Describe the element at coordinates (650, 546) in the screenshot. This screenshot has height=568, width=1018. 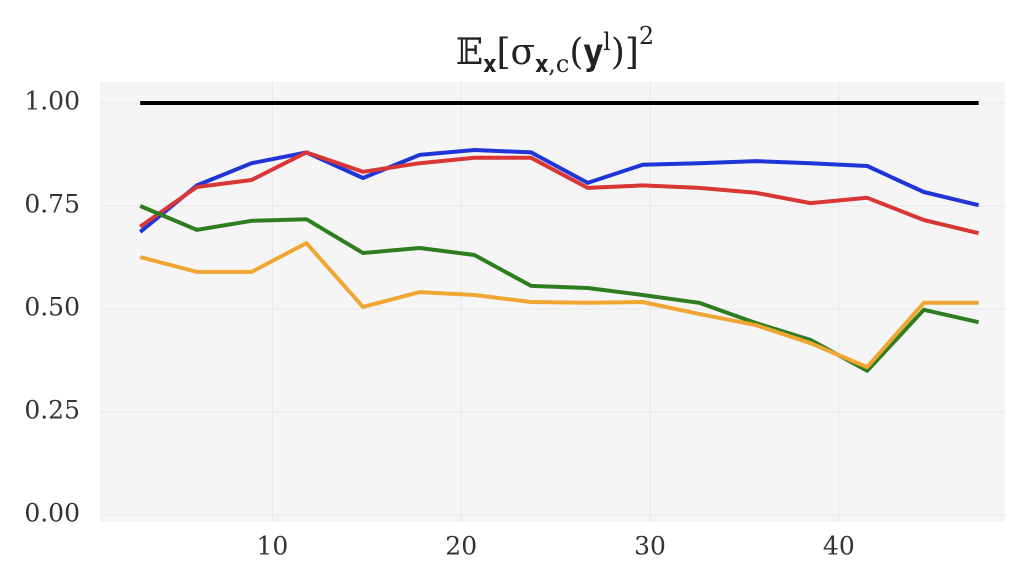
I see `x-tick-label: 30` at that location.